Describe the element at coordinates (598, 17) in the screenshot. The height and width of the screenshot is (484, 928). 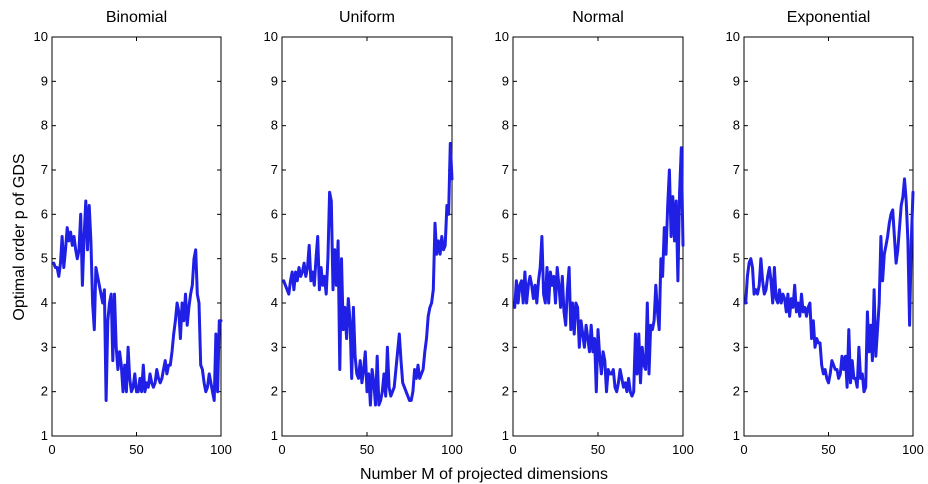
I see `panel-title: Normal` at that location.